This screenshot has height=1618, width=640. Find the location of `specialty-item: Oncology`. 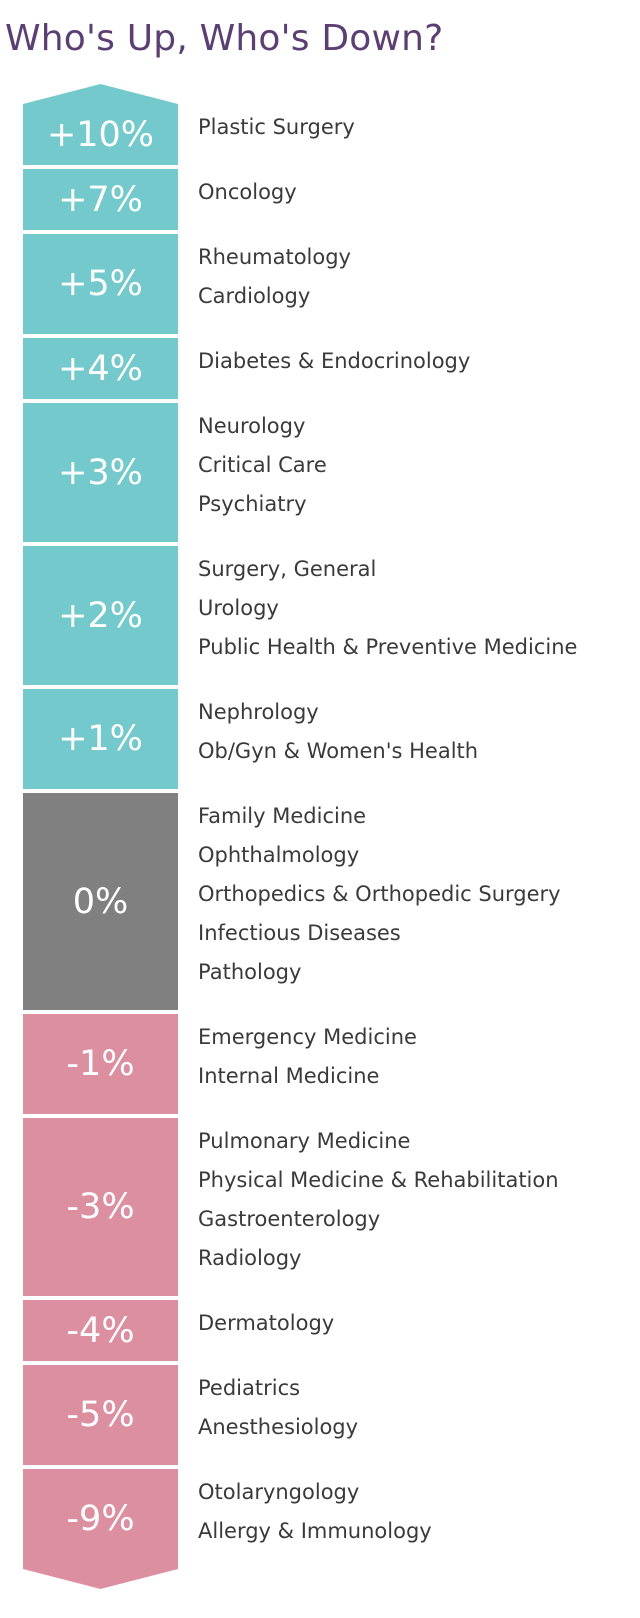

specialty-item: Oncology is located at coordinates (247, 192).